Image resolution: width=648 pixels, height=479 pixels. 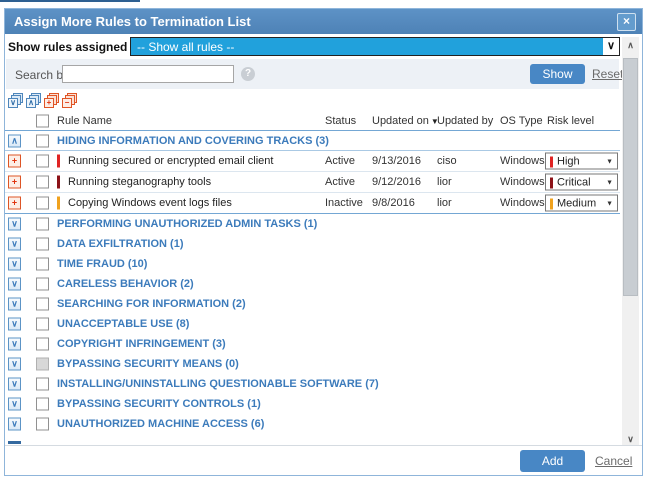 I want to click on list-toolbar: ∨ ∧ + −, so click(x=44, y=101).